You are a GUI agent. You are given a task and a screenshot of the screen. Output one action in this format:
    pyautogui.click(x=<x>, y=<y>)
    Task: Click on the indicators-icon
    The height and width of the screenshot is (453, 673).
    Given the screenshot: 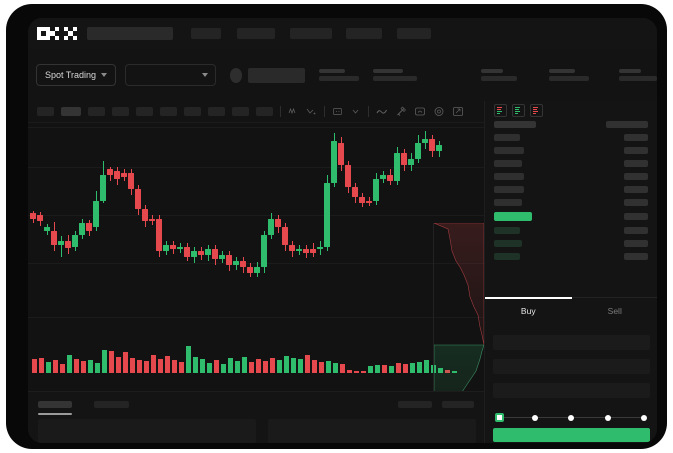 What is the action you would take?
    pyautogui.click(x=293, y=111)
    